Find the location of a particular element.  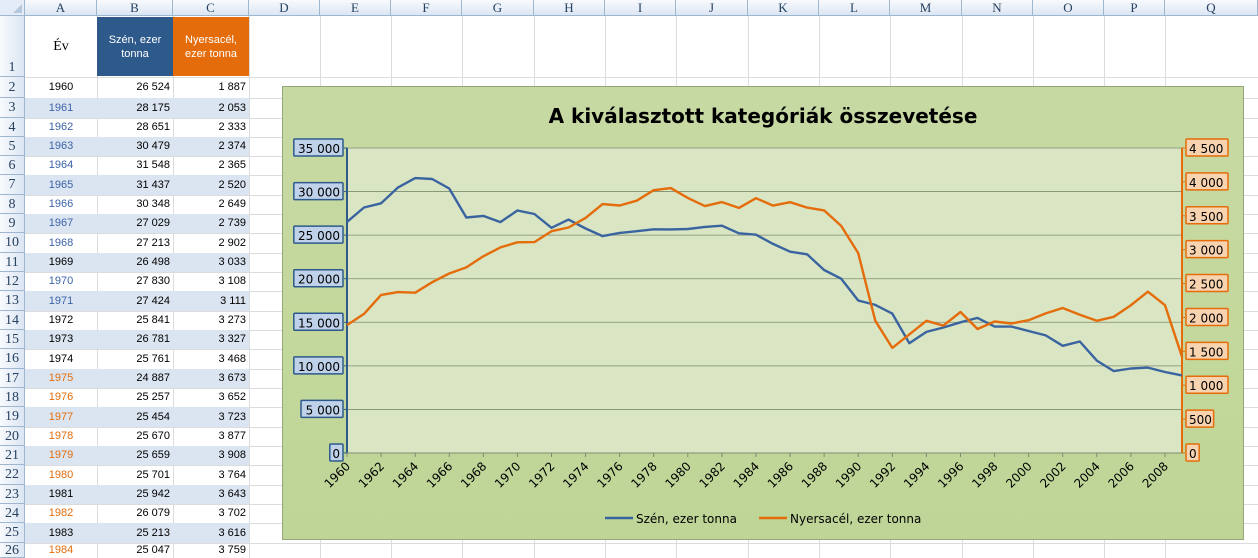

row-header-22: 22 is located at coordinates (12, 475).